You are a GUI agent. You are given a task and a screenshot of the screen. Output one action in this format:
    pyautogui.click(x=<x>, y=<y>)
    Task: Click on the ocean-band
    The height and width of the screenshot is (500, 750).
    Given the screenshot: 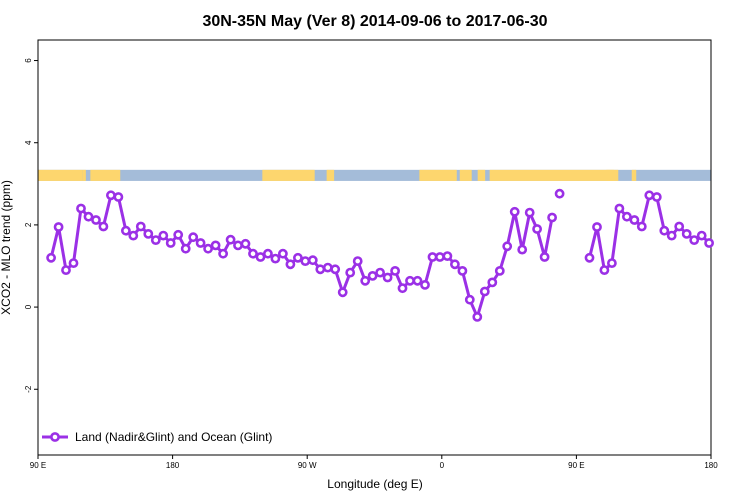 What is the action you would take?
    pyautogui.click(x=374, y=175)
    